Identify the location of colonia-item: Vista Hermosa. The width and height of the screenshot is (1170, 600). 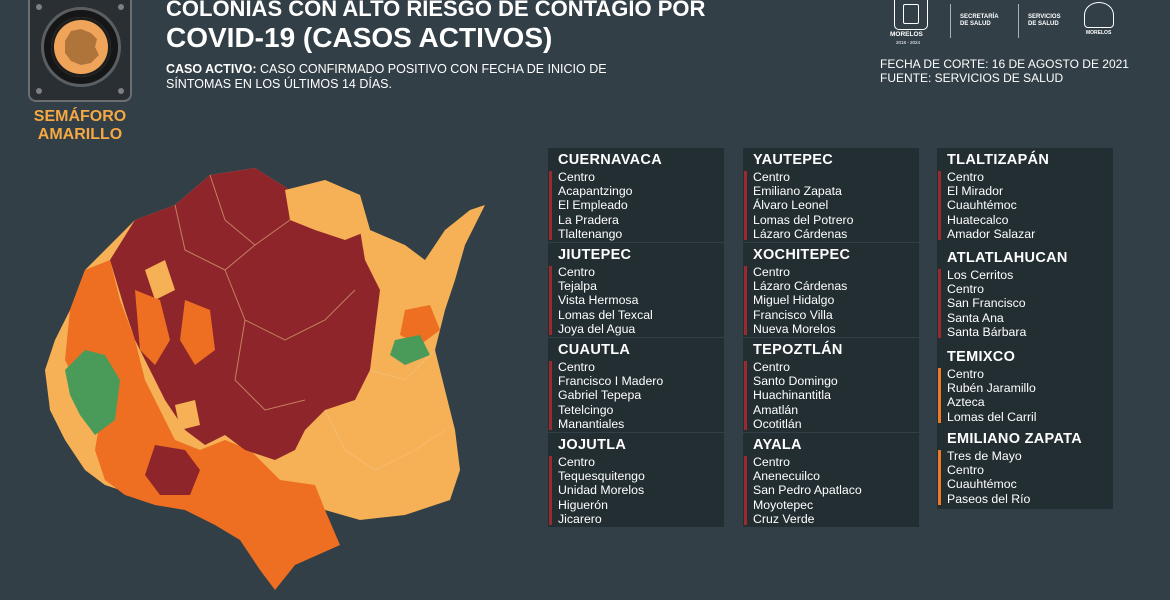
(598, 300).